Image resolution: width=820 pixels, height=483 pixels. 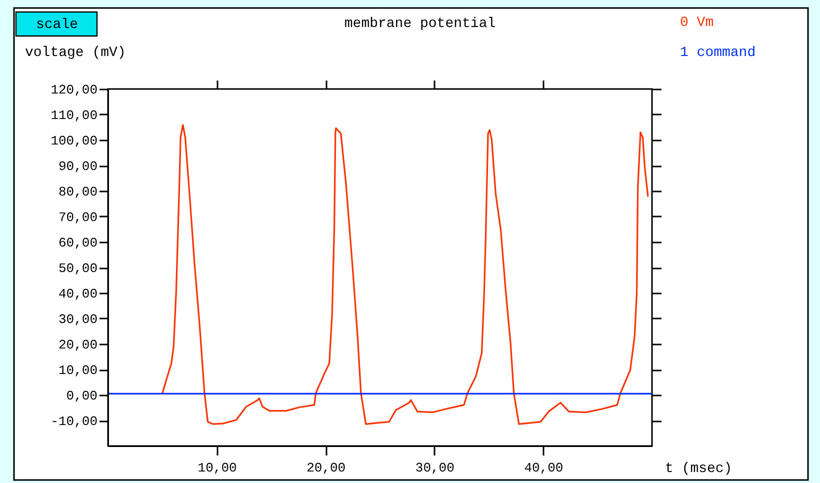 I want to click on y-tick-label: 80,00, so click(x=78, y=192).